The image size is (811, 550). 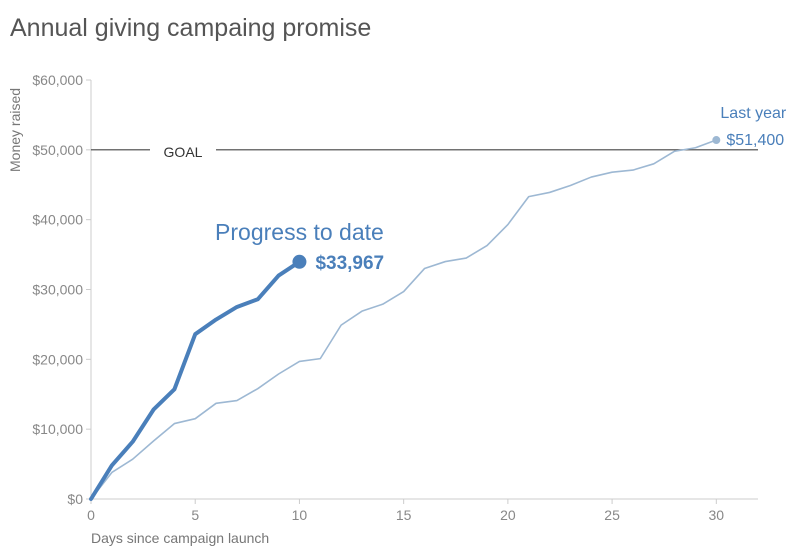 What do you see at coordinates (717, 515) in the screenshot?
I see `x-tick-label: 30` at bounding box center [717, 515].